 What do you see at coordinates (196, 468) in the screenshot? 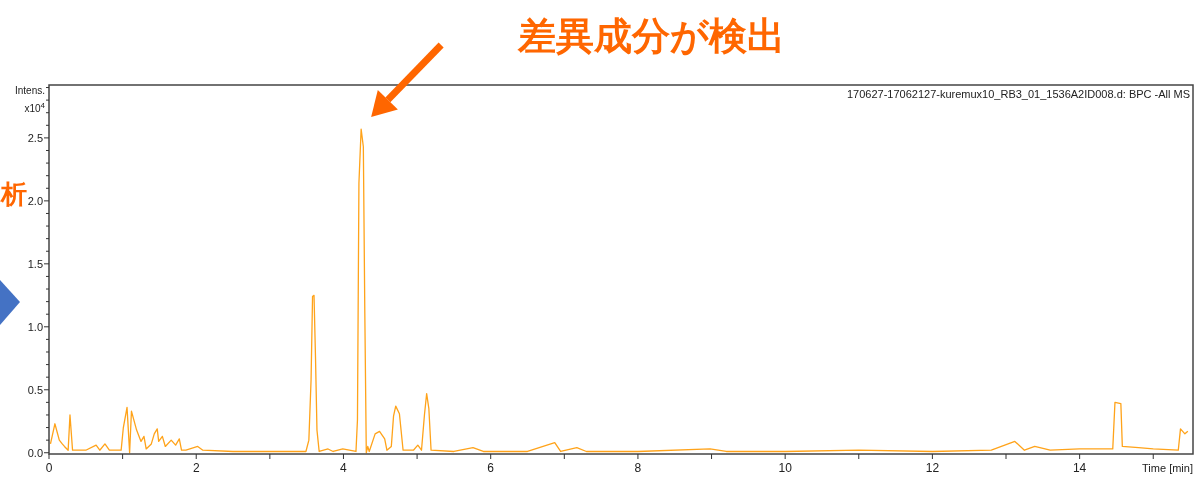
I see `x-tick-label: 2` at bounding box center [196, 468].